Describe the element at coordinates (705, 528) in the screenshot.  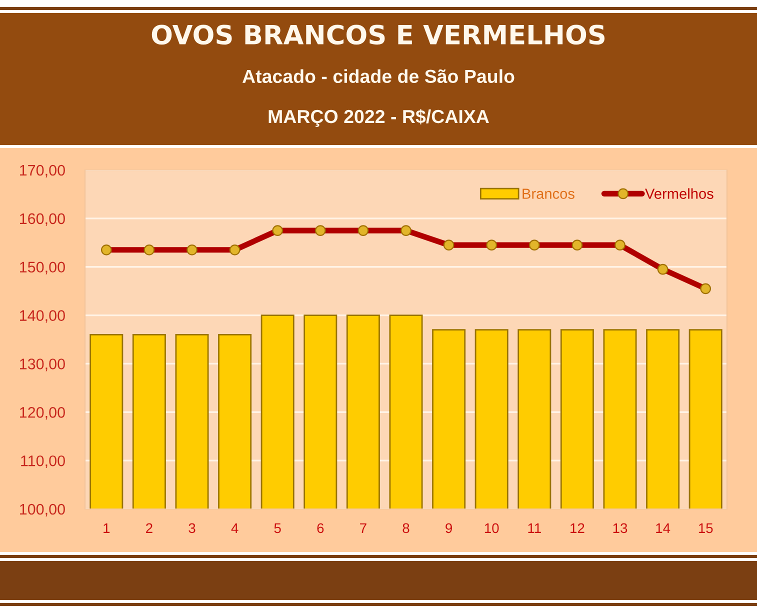
I see `x-tick-label: 15` at that location.